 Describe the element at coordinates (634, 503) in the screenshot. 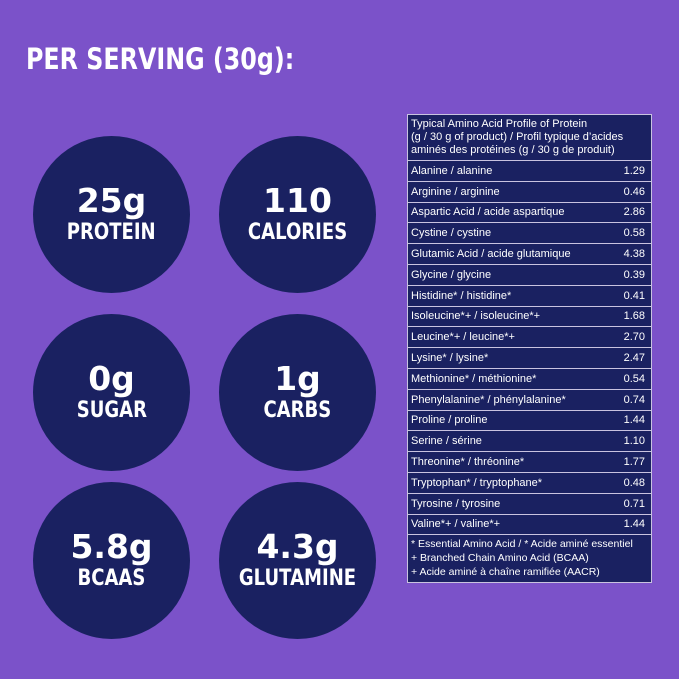

I see `amino-acid-value: 0.71` at that location.